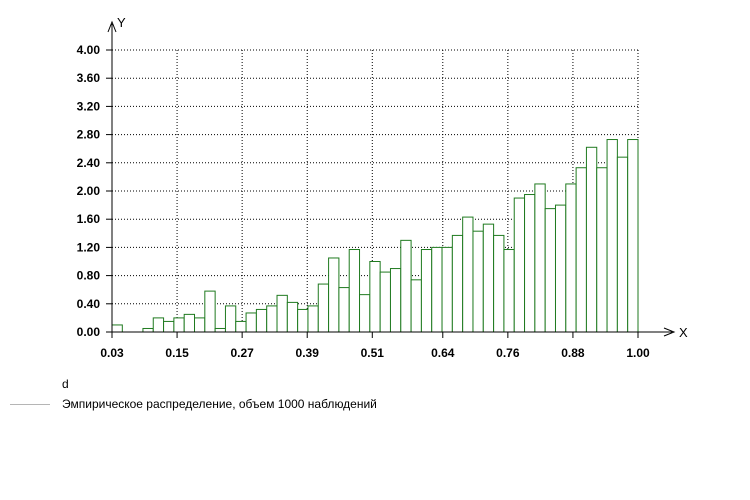 Image resolution: width=750 pixels, height=500 pixels. Describe the element at coordinates (89, 78) in the screenshot. I see `y-tick-label: 3.60` at that location.